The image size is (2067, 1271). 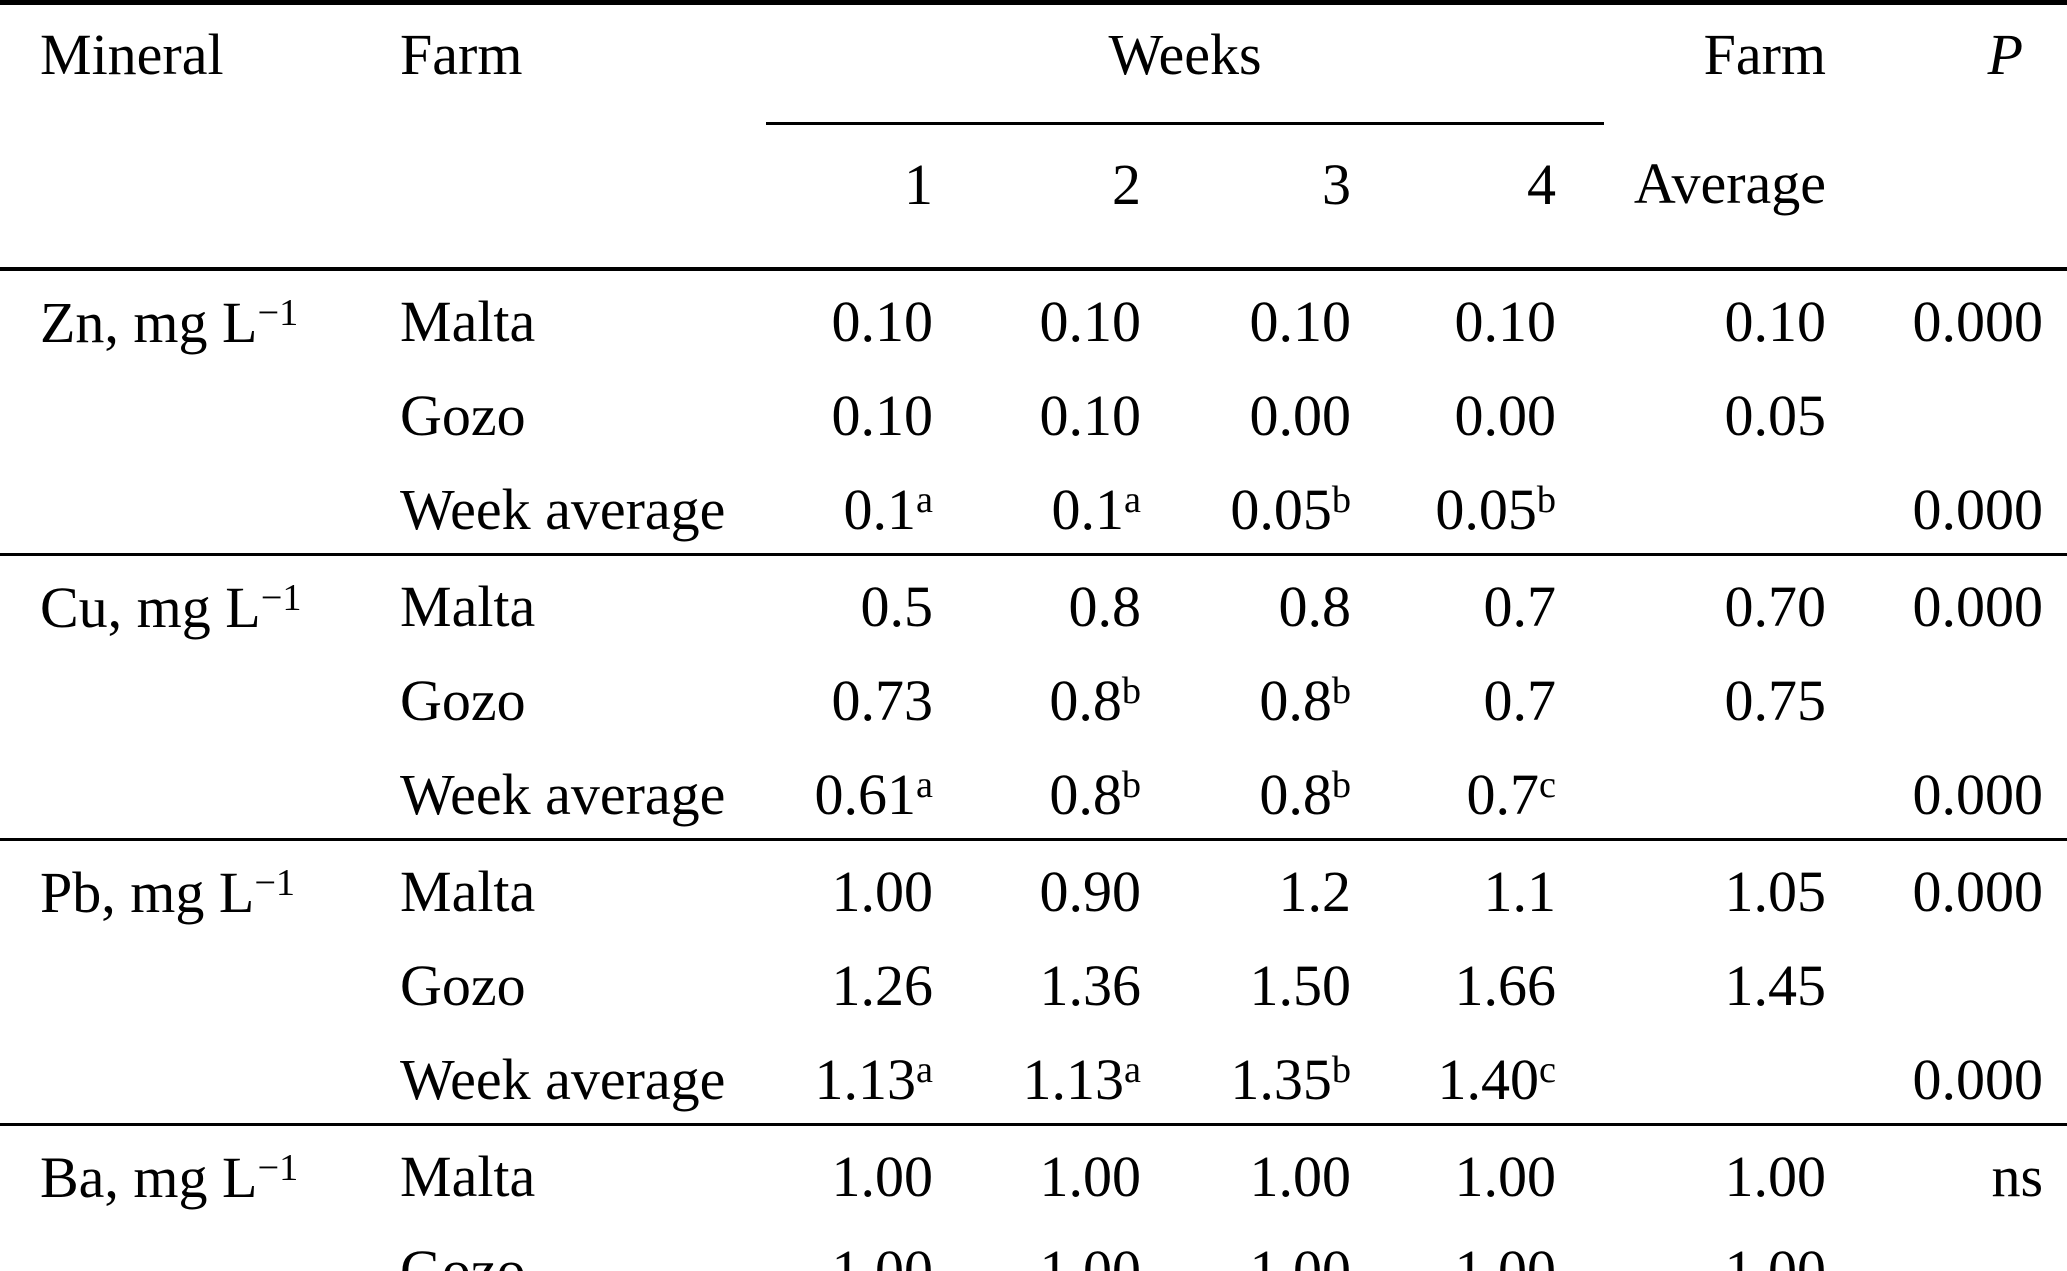 What do you see at coordinates (1300, 321) in the screenshot?
I see `cell-week-3: 0.10` at bounding box center [1300, 321].